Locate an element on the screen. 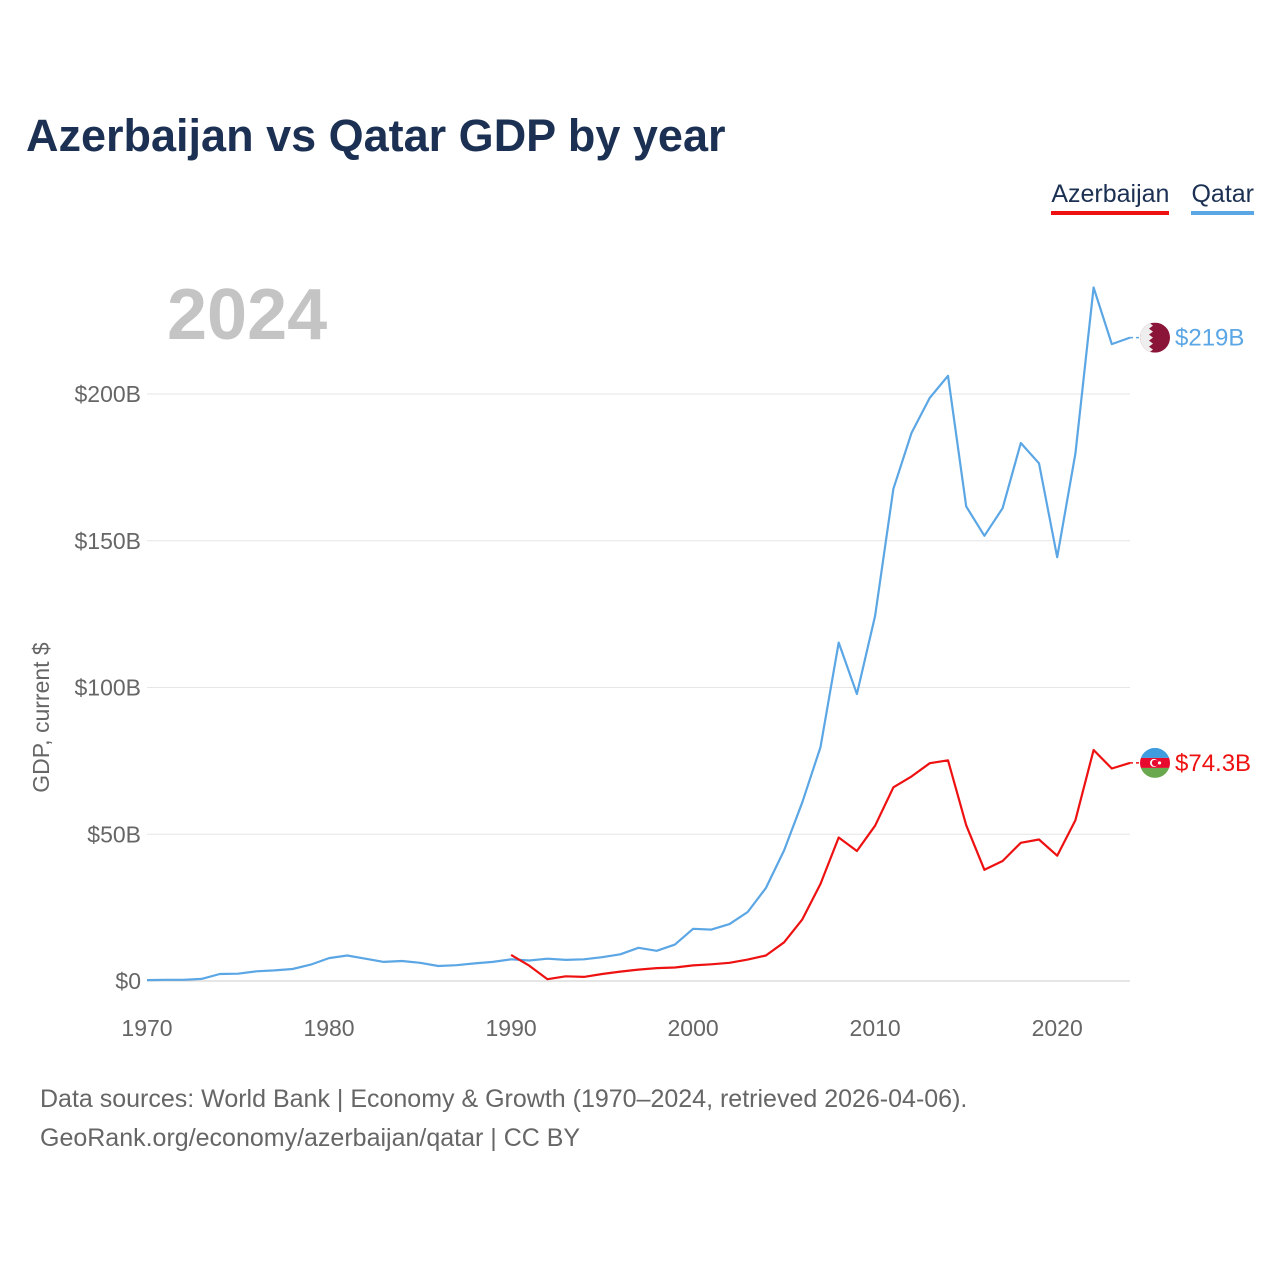 This screenshot has height=1280, width=1280. x-tick-label: 1990 is located at coordinates (510, 1028).